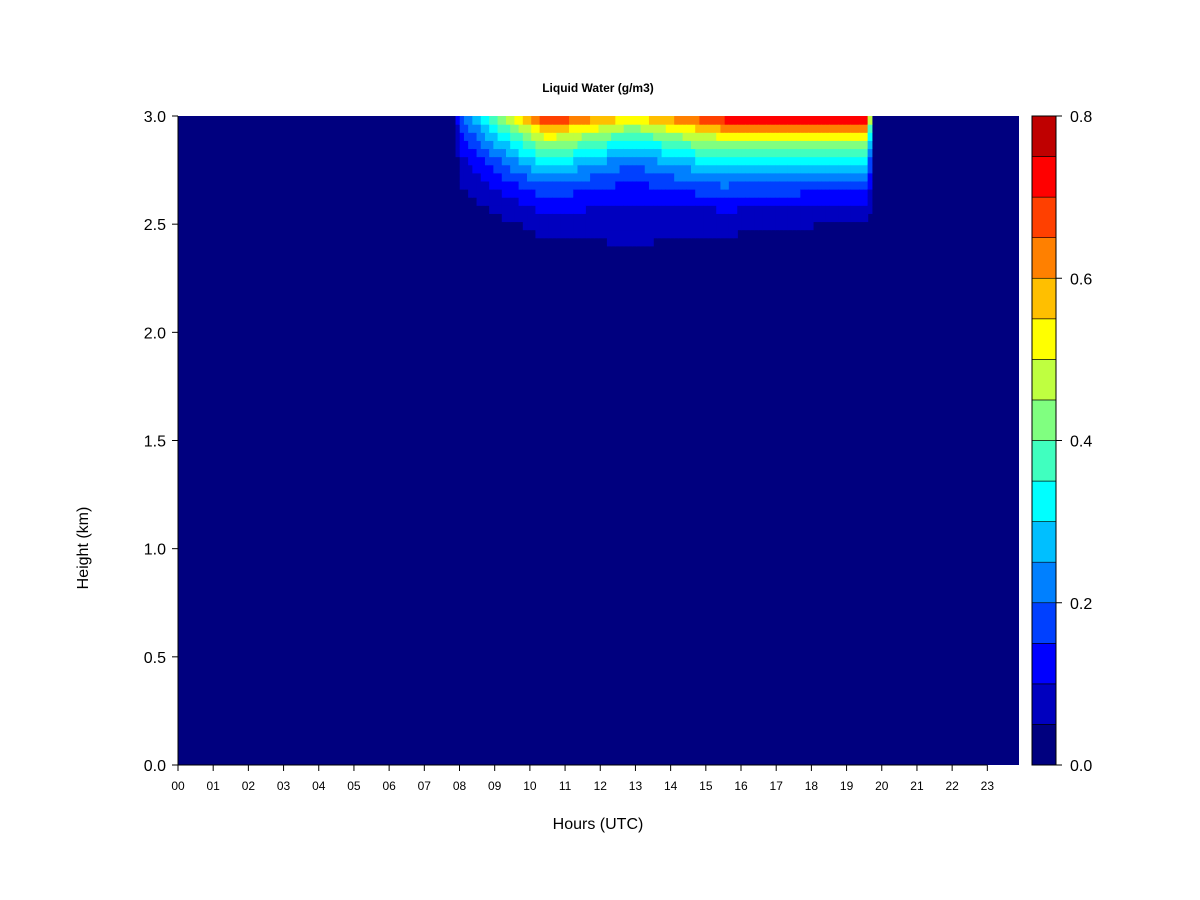 This screenshot has height=900, width=1200. What do you see at coordinates (1081, 604) in the screenshot?
I see `colorbar-tick-label: 0.2` at bounding box center [1081, 604].